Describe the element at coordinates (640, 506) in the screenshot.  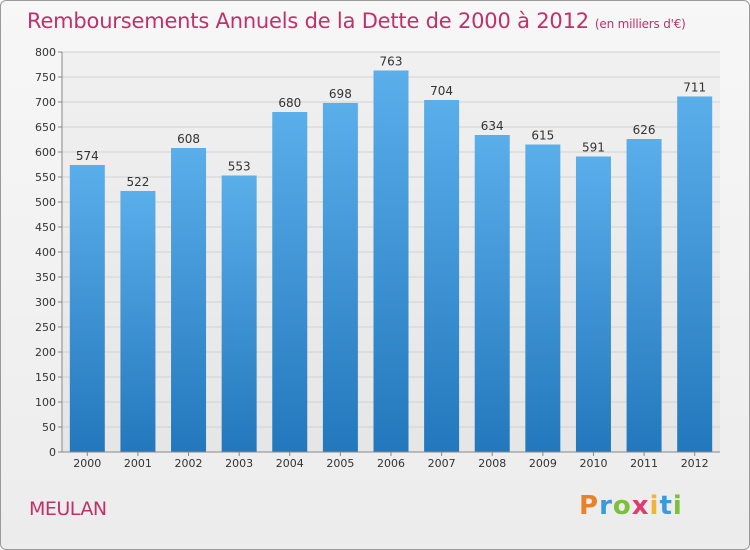
I see `logo-letter: x` at that location.